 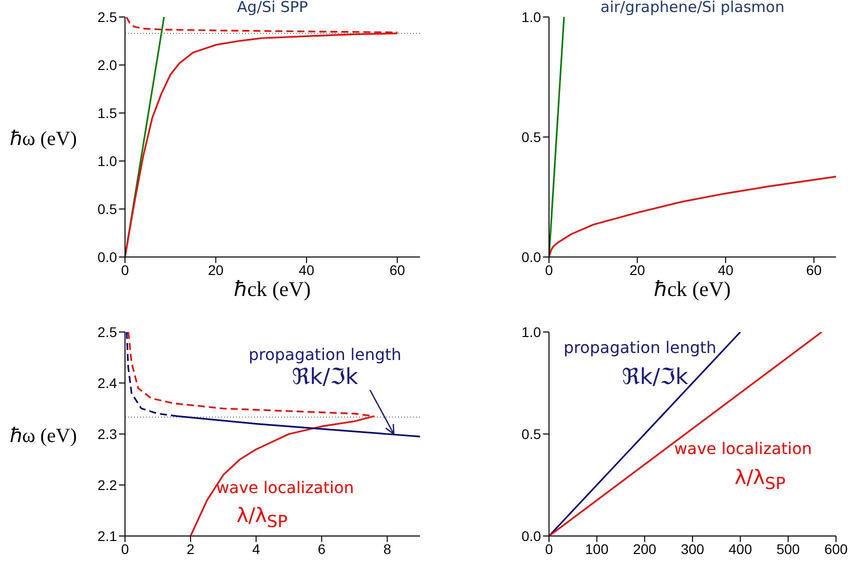 What do you see at coordinates (108, 382) in the screenshot?
I see `y-tick-label: 2.4` at bounding box center [108, 382].